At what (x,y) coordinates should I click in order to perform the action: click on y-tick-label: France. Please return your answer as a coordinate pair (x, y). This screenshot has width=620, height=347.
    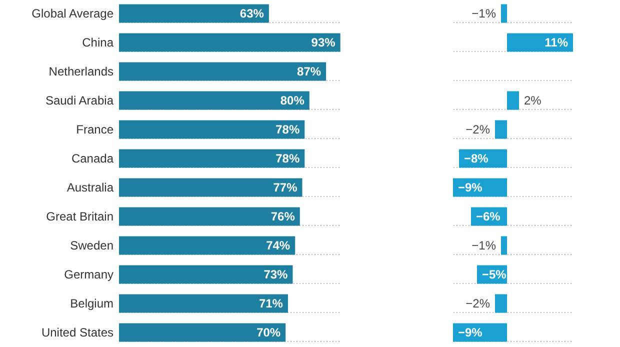
    Looking at the image, I should click on (95, 129).